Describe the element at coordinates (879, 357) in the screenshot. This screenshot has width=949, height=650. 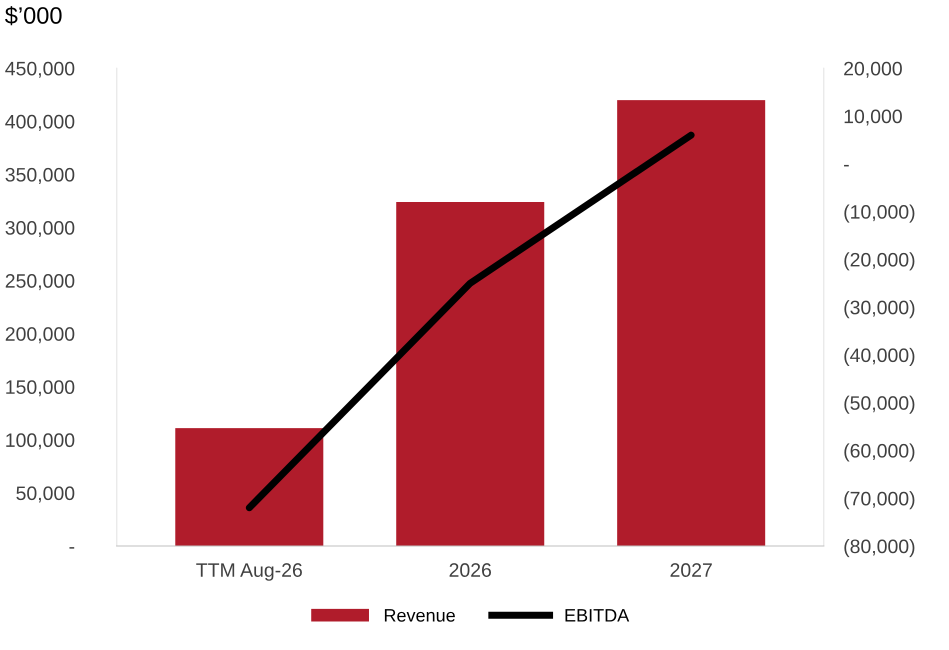
I see `y2-tick-label: (40,000)` at that location.